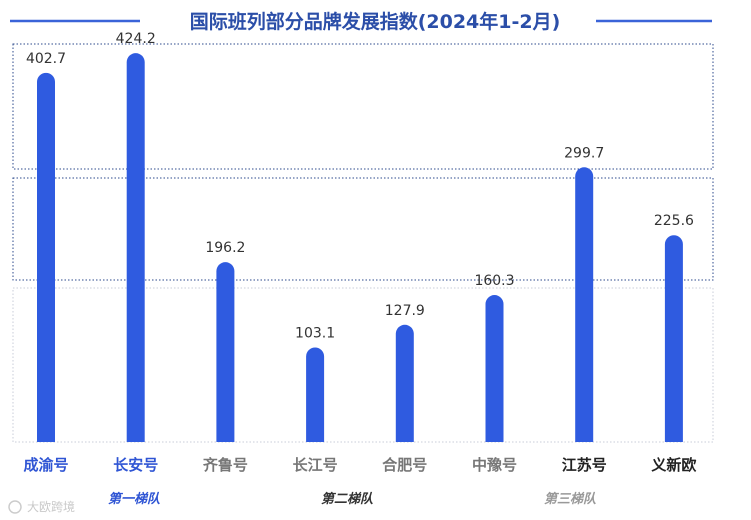 The width and height of the screenshot is (751, 520). Describe the element at coordinates (15, 507) in the screenshot. I see `watermark-logo-icon` at that location.